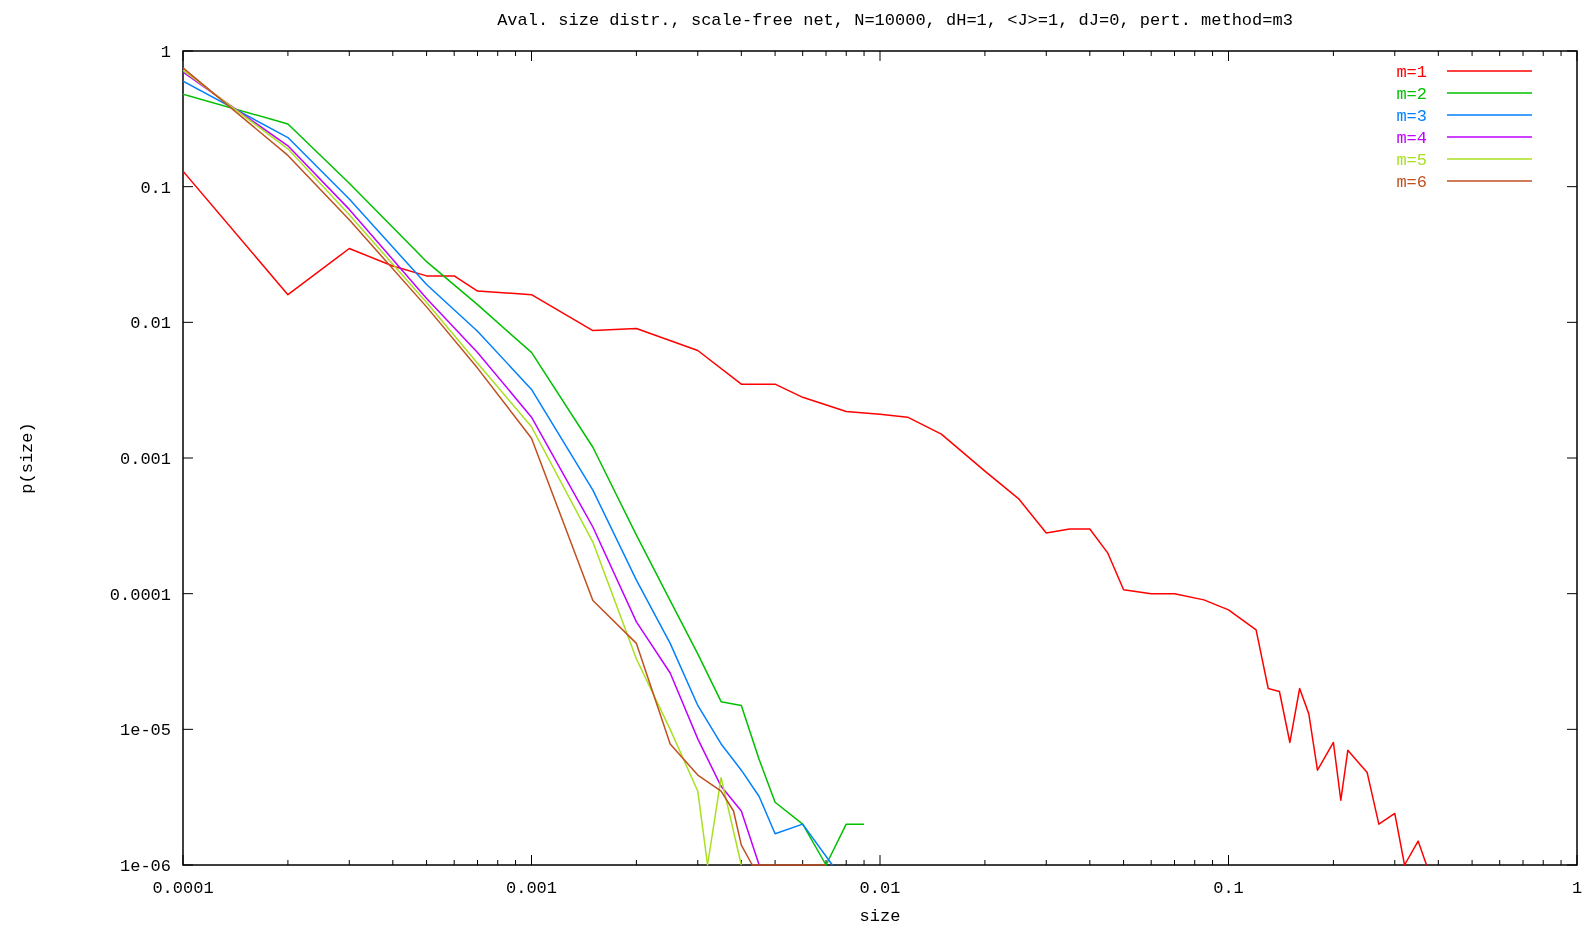 This screenshot has height=929, width=1593. Describe the element at coordinates (531, 888) in the screenshot. I see `x-tick-label: 0.001` at that location.